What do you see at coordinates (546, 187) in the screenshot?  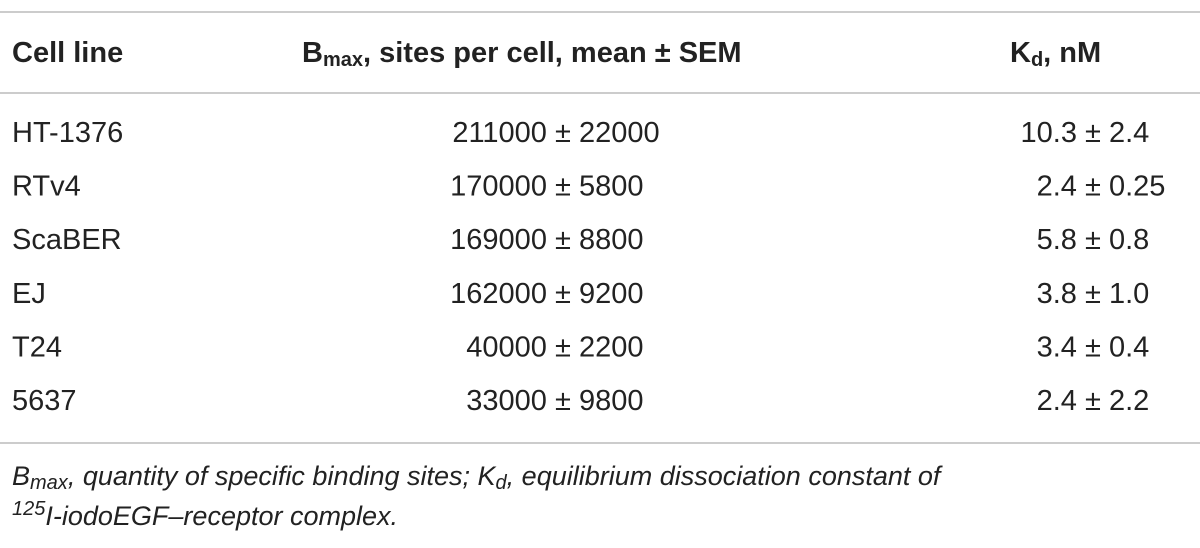 I see `cell-value: 170000 ± 5800` at bounding box center [546, 187].